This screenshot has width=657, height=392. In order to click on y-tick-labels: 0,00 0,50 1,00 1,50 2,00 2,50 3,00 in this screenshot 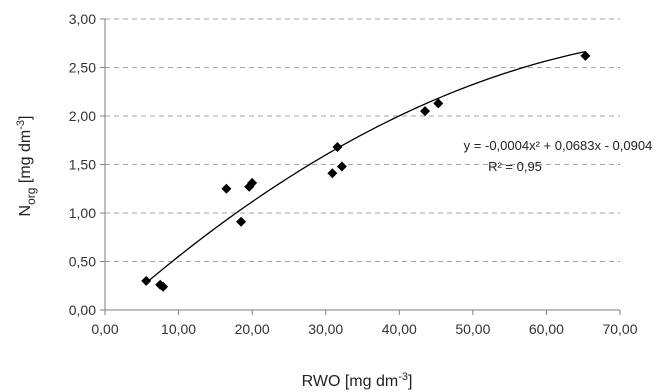, I will do `click(82, 164)`.